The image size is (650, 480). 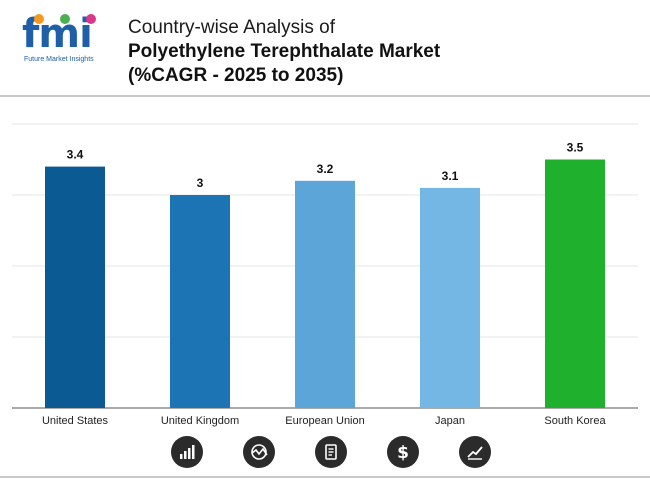 What do you see at coordinates (325, 477) in the screenshot?
I see `footer-divider` at bounding box center [325, 477].